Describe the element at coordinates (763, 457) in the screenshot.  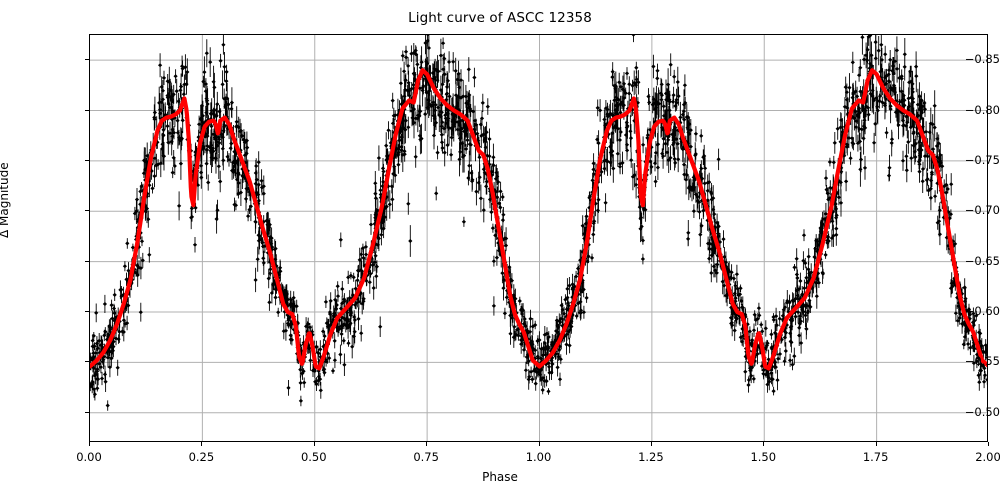
I see `x-tick-label: 1.50` at that location.